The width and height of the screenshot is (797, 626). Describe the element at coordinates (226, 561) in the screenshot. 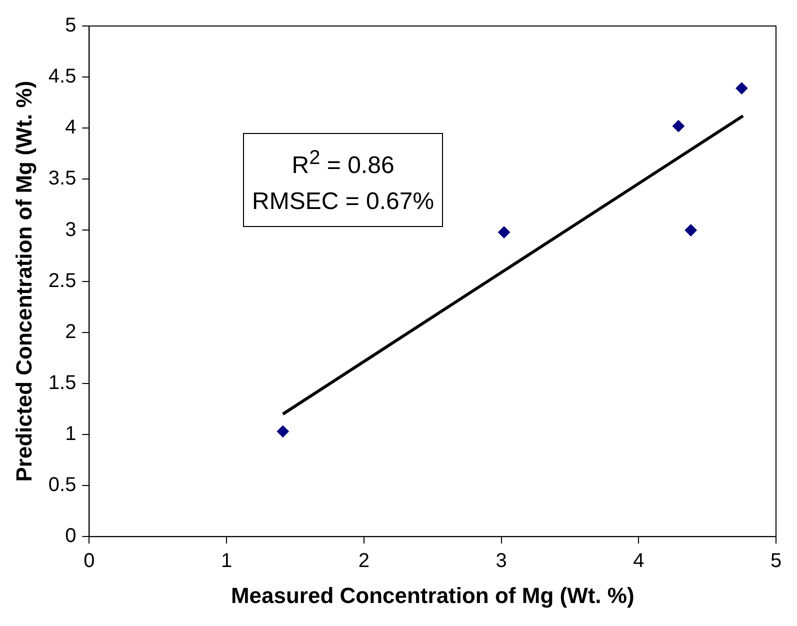

I see `x-tick-label: 1` at that location.